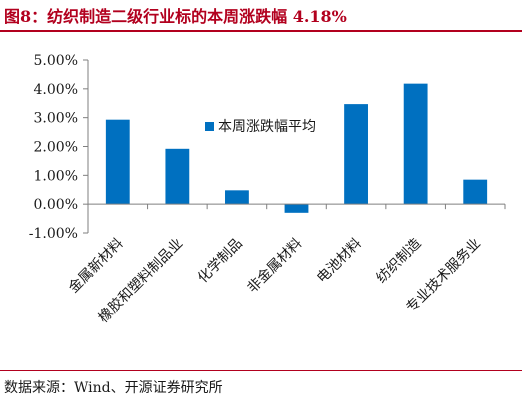 This screenshot has width=522, height=404. Describe the element at coordinates (261, 31) in the screenshot. I see `title-divider` at that location.